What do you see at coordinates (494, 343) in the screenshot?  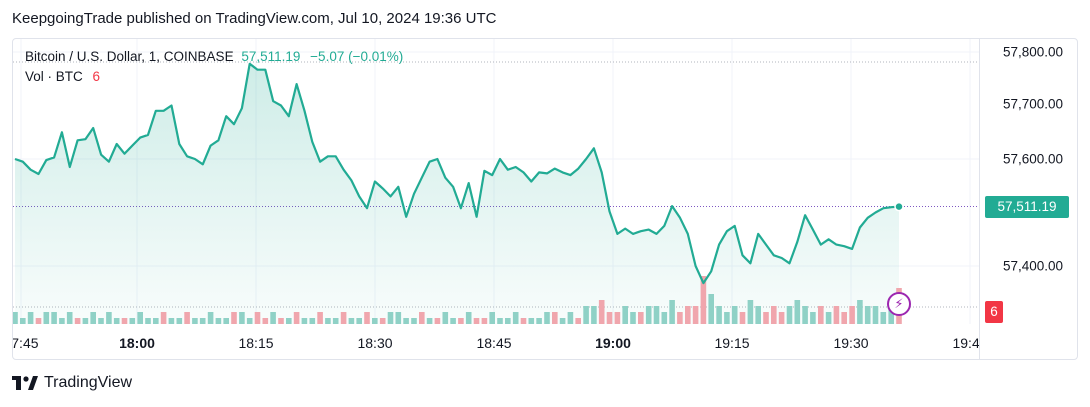 I see `time-axis-label: 18:45` at bounding box center [494, 343].